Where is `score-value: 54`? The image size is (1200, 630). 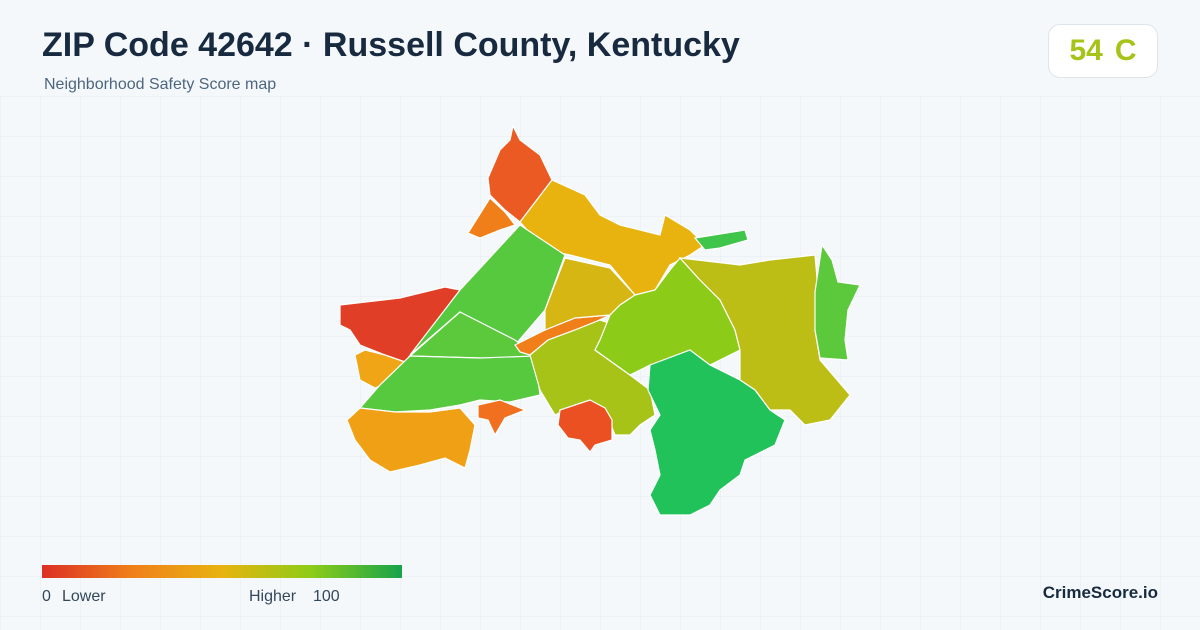 score-value: 54 is located at coordinates (1086, 50).